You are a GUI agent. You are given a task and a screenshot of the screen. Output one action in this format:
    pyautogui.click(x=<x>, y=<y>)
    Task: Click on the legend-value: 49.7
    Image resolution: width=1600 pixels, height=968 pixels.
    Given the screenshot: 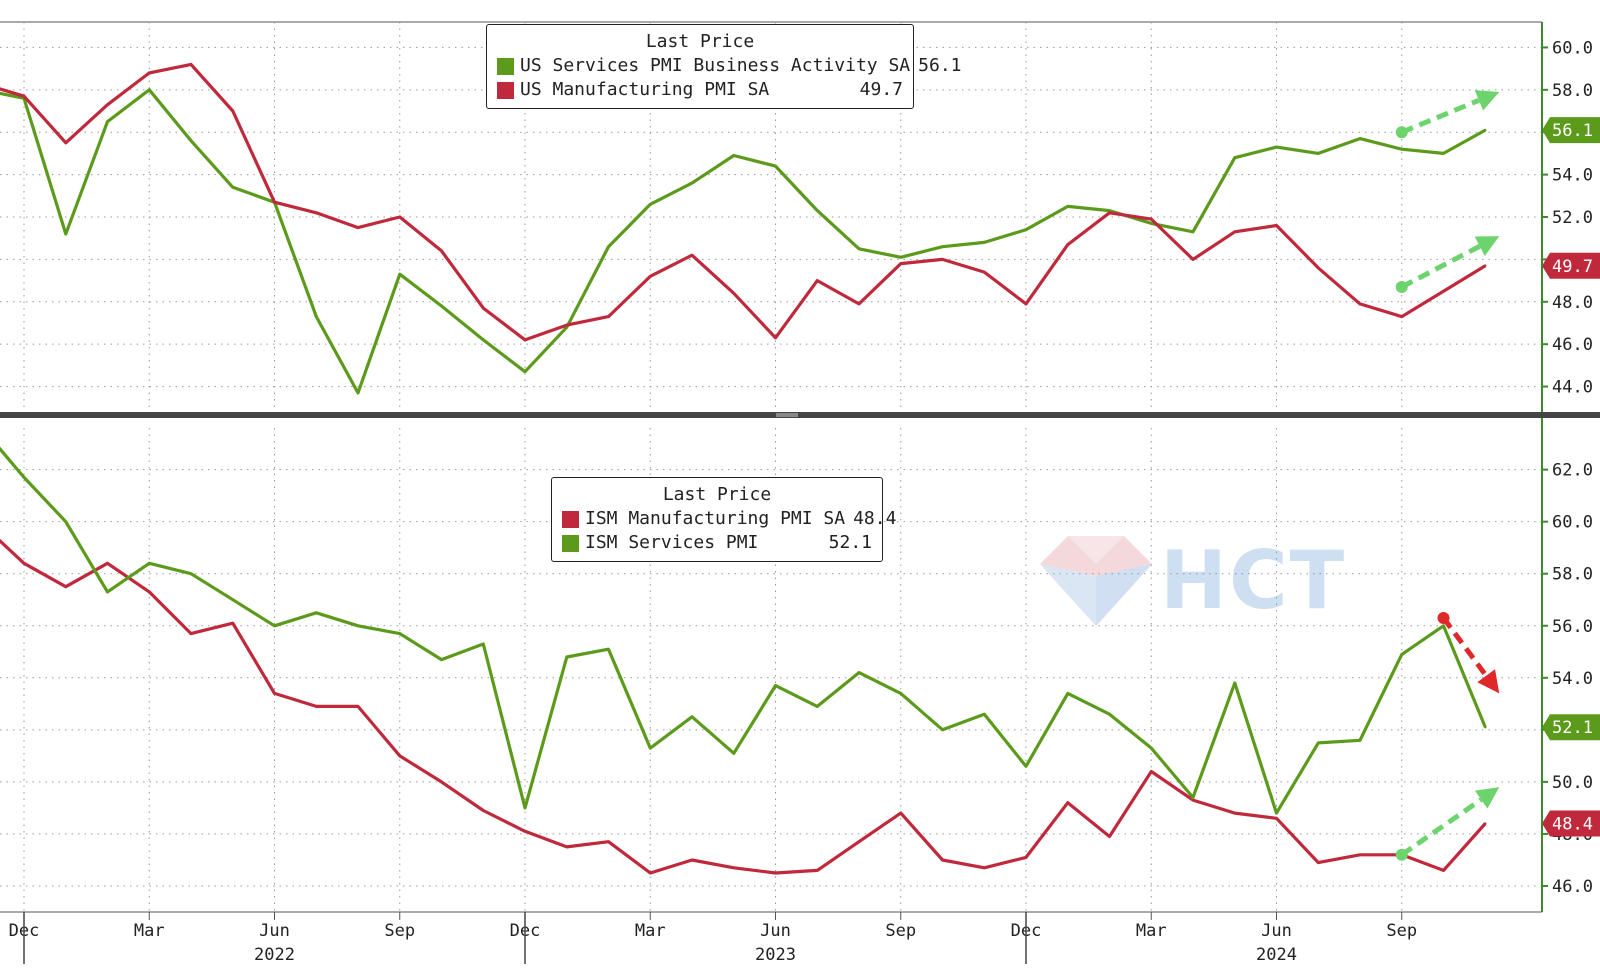 What is the action you would take?
    pyautogui.click(x=881, y=89)
    